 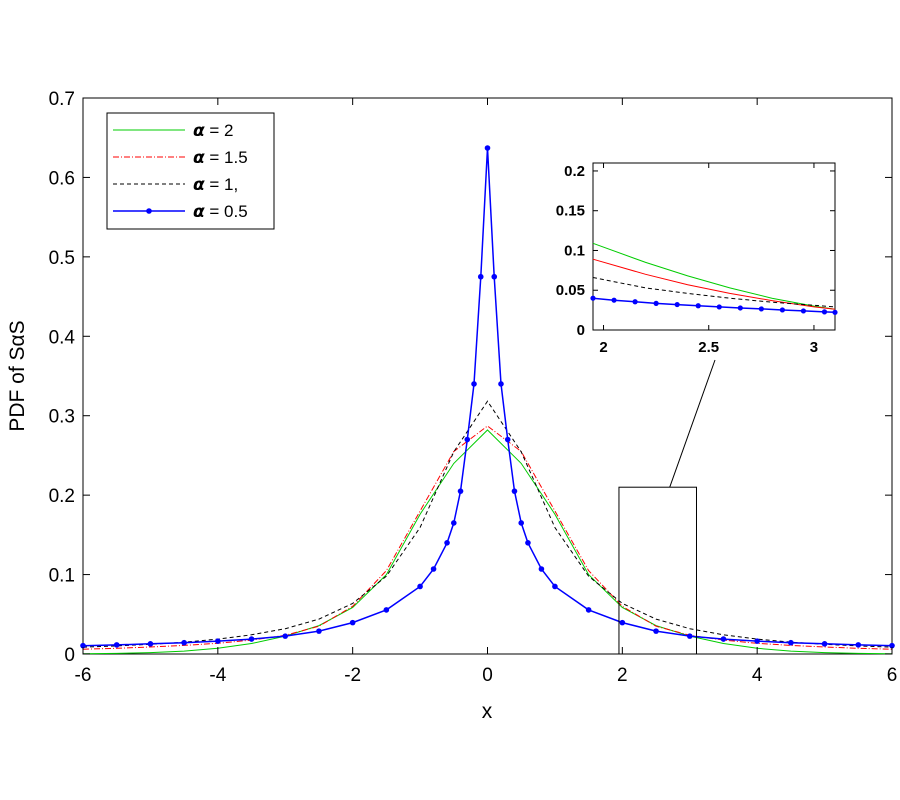 What do you see at coordinates (570, 211) in the screenshot?
I see `inset-y-tick-label: 0.15` at bounding box center [570, 211].